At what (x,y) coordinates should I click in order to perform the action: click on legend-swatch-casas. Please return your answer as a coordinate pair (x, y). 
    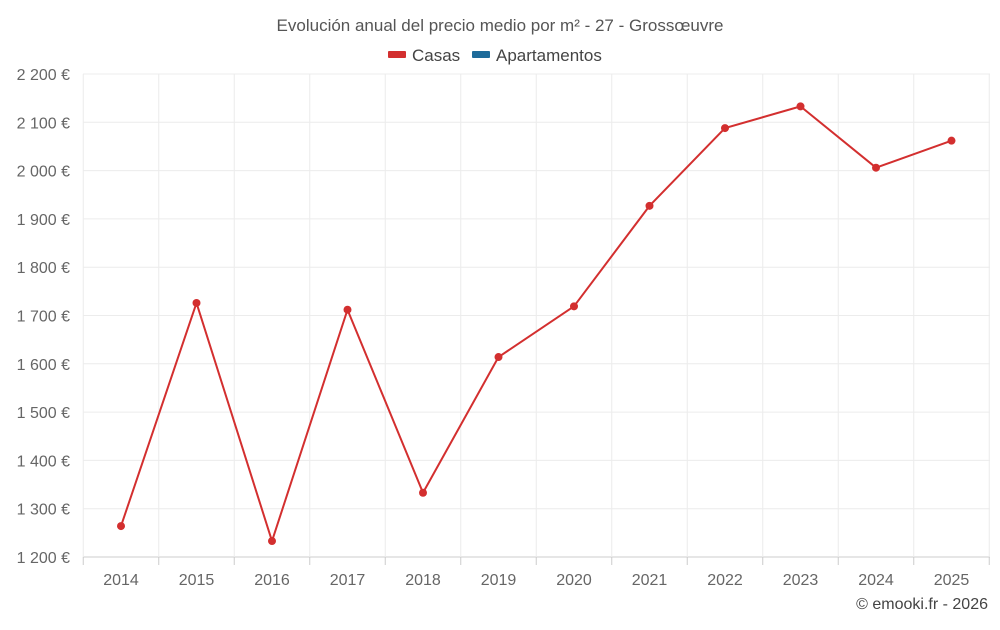
    Looking at the image, I should click on (397, 54).